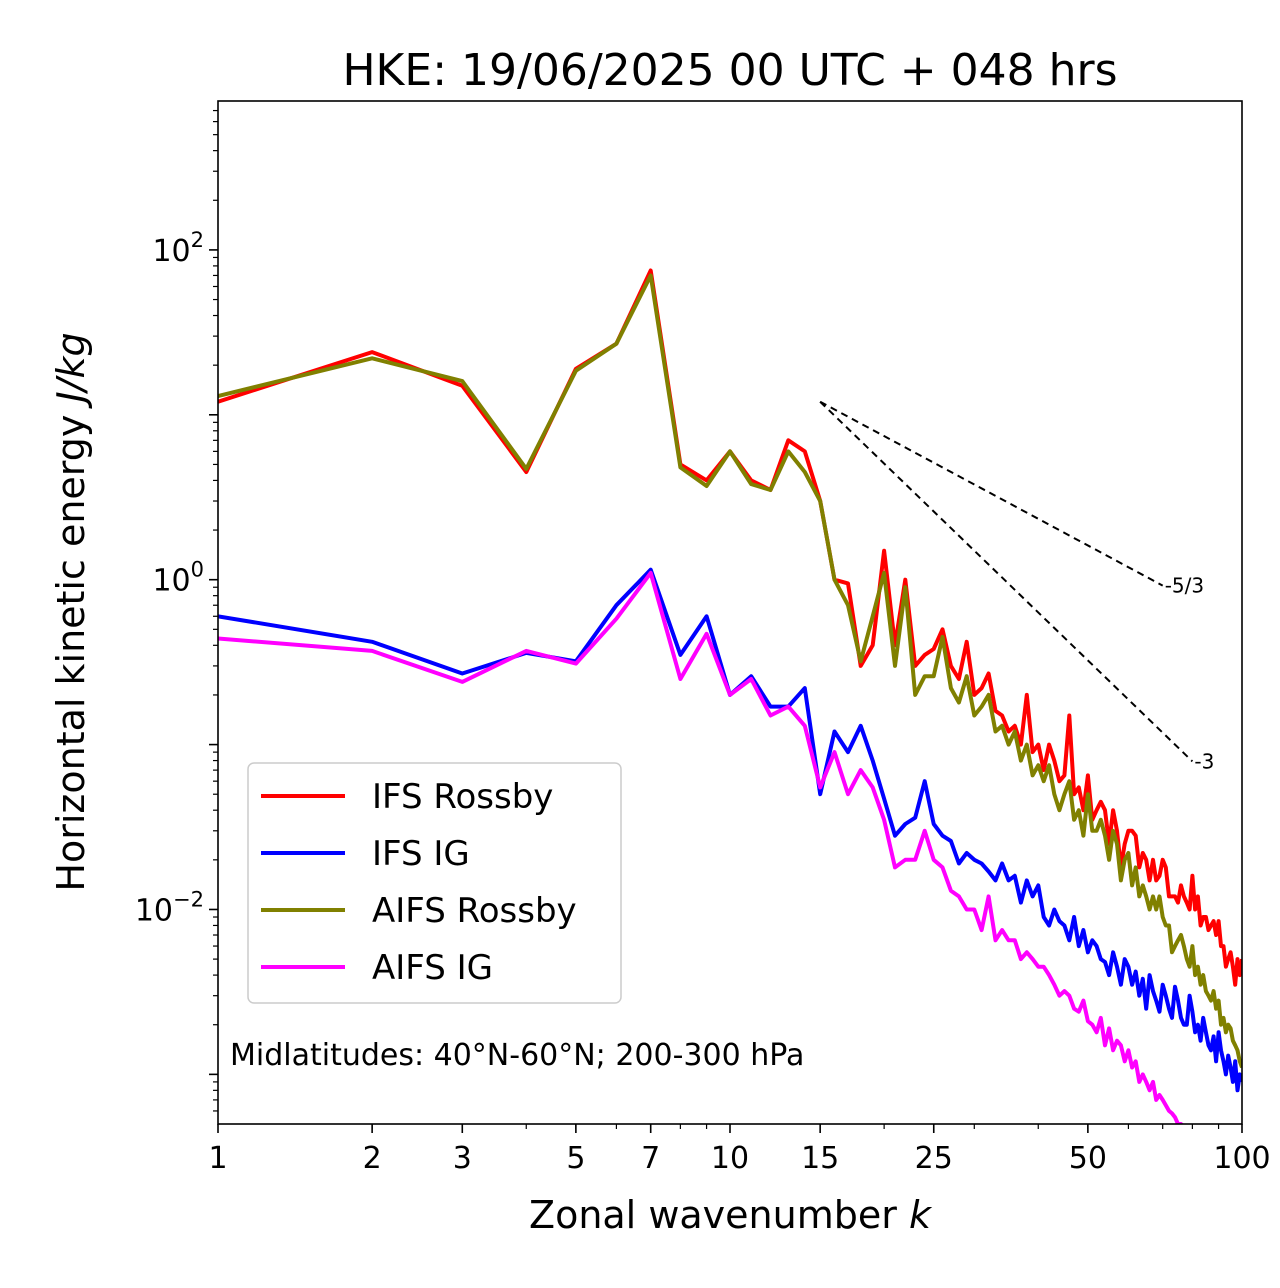  I want to click on x-tick-label: 100, so click(1241, 1158).